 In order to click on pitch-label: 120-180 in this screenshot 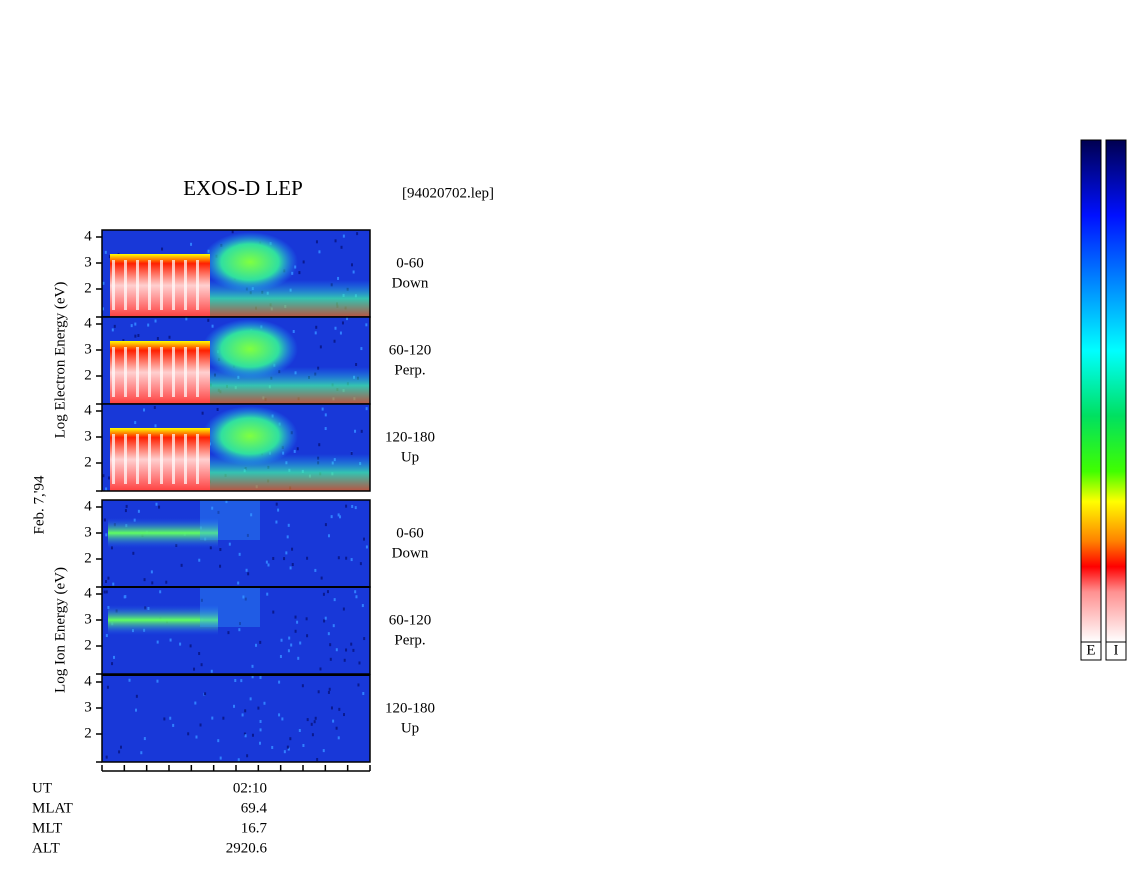, I will do `click(410, 708)`.